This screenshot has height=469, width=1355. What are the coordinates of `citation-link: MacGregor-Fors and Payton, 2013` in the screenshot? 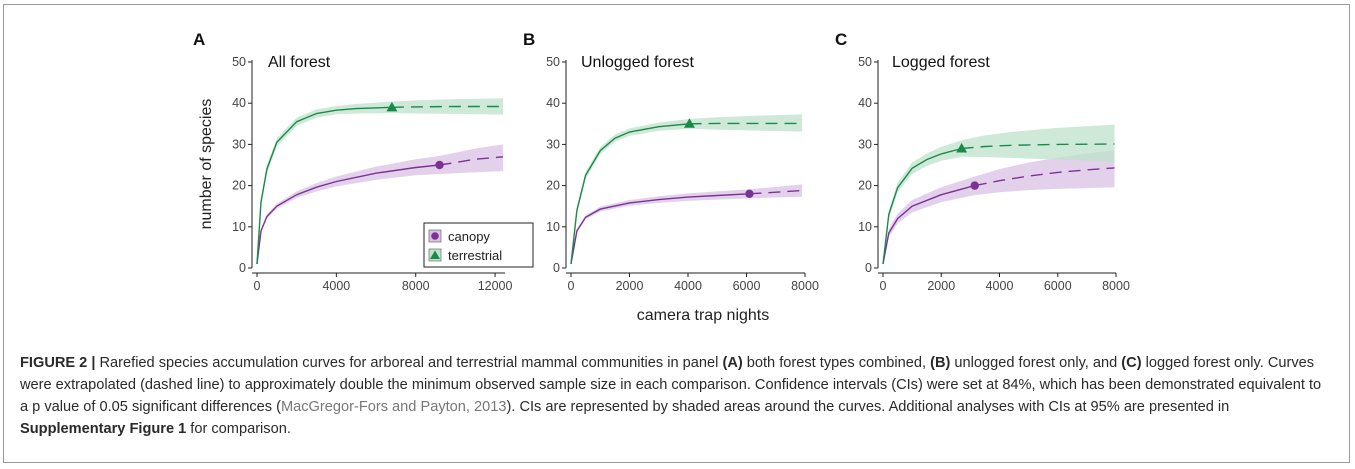 It's located at (393, 407).